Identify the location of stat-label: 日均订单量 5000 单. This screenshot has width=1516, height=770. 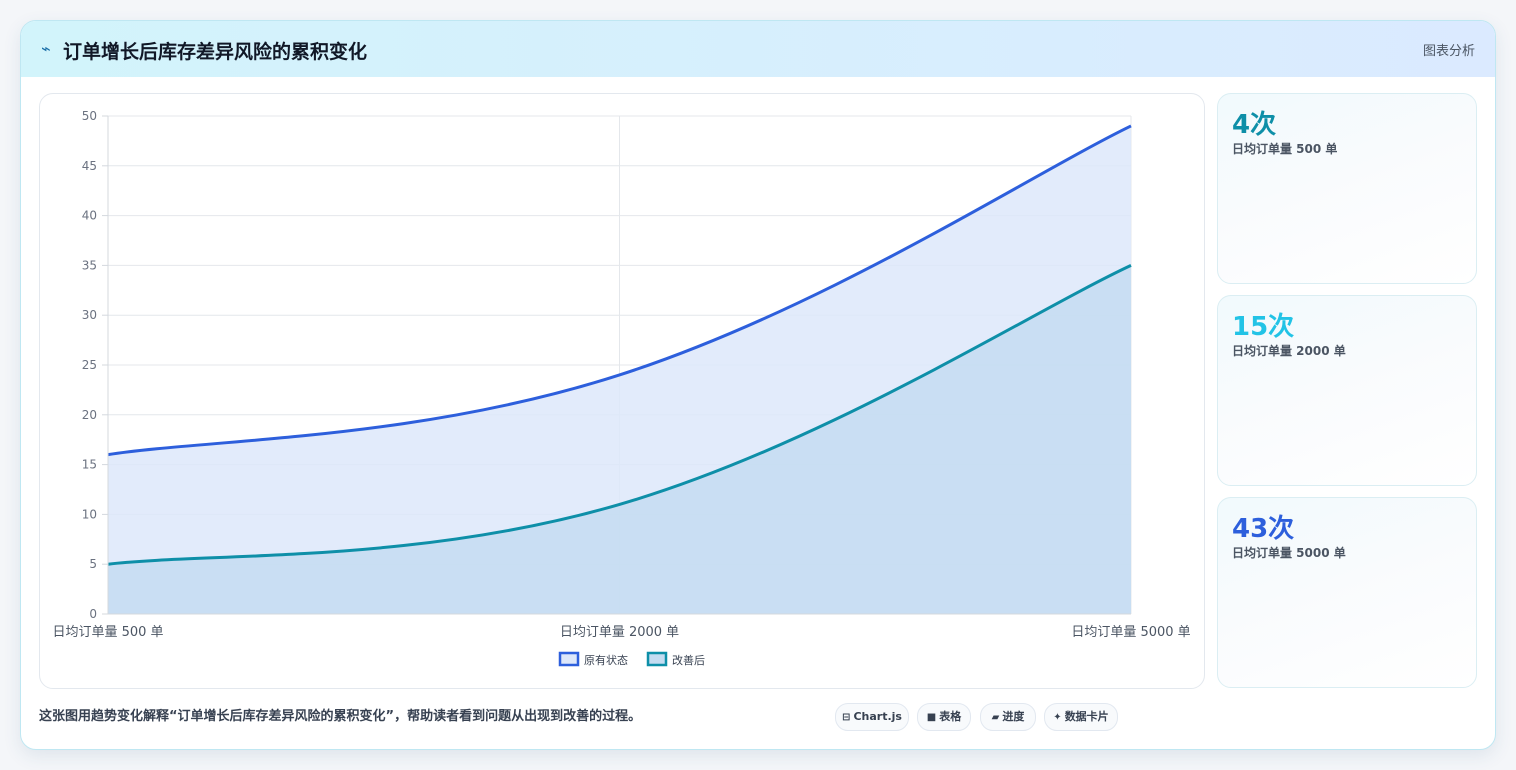
(1289, 553).